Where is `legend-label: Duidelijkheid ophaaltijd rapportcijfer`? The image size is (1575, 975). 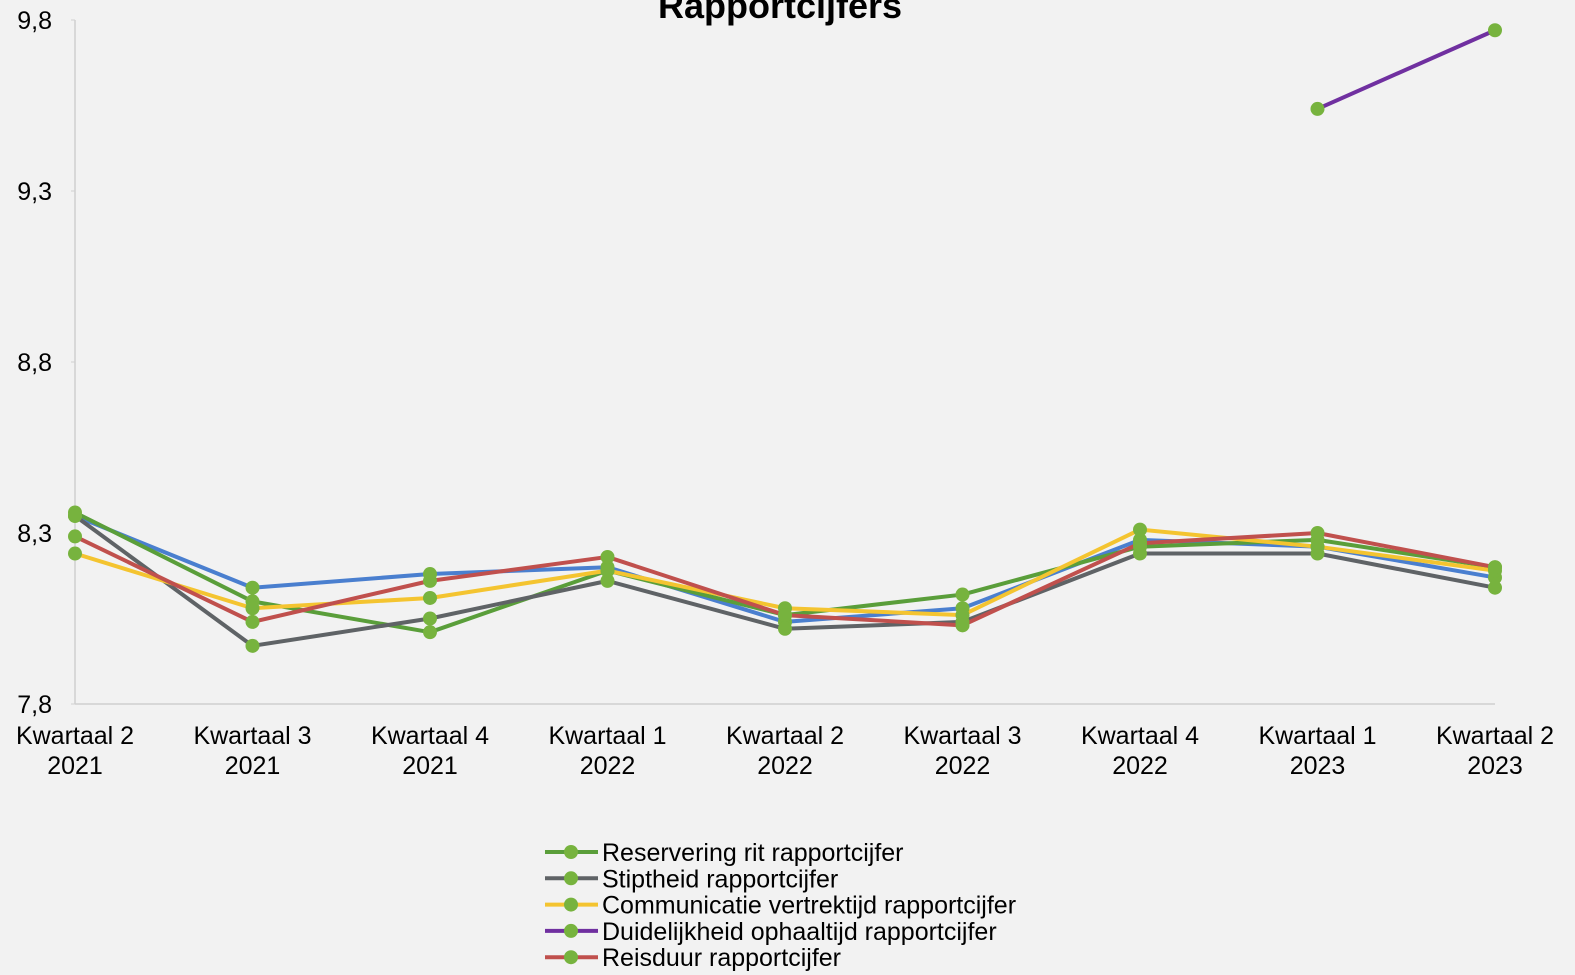
legend-label: Duidelijkheid ophaaltijd rapportcijfer is located at coordinates (799, 932).